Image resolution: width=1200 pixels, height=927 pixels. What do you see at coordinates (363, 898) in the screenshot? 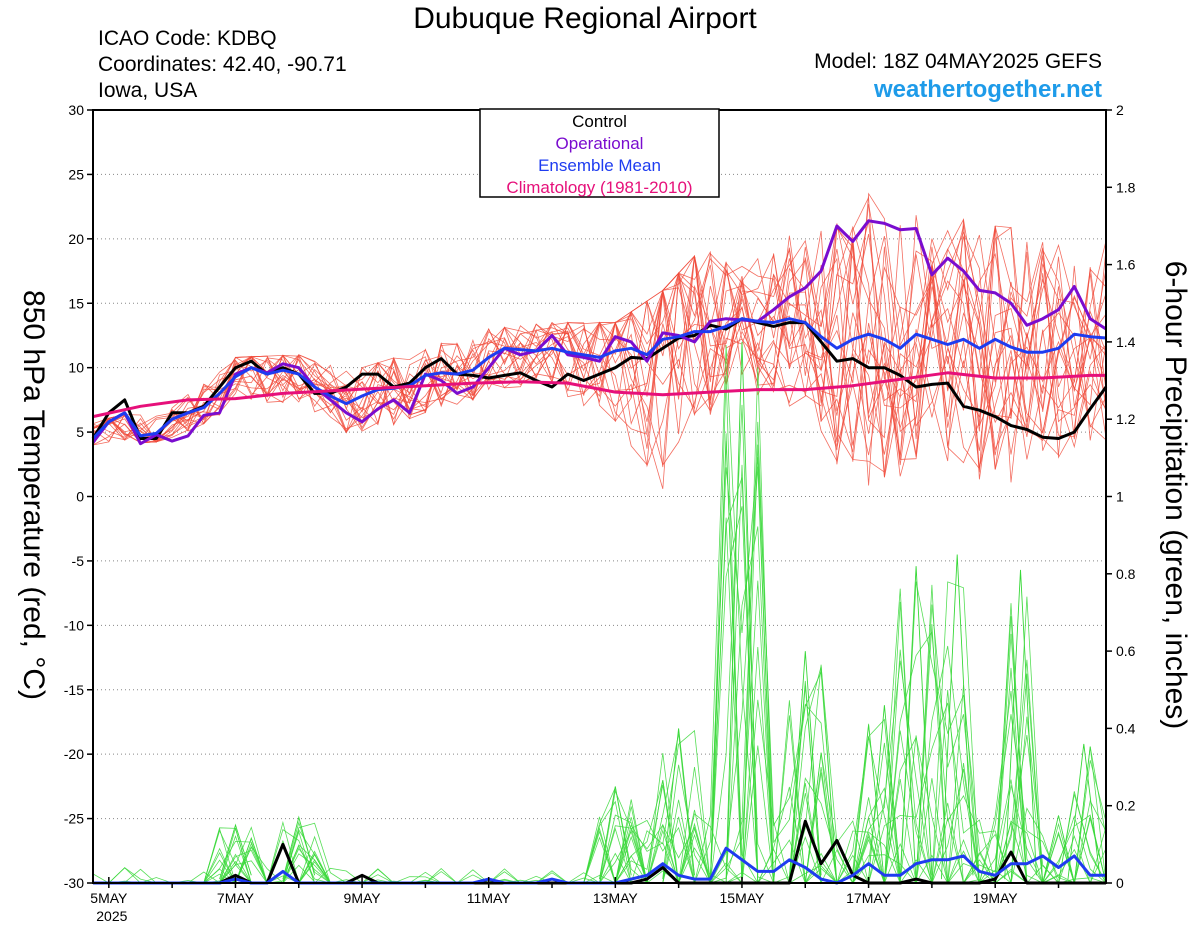
I see `x-tick-label: 9MAY` at bounding box center [363, 898].